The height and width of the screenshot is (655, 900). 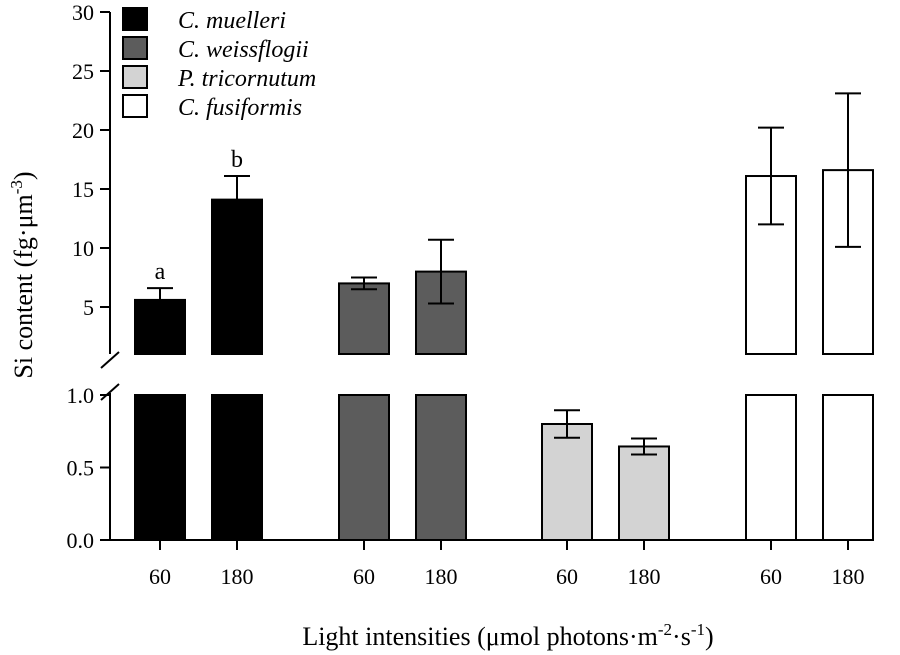 What do you see at coordinates (81, 468) in the screenshot?
I see `y-tick-label: 0.5` at bounding box center [81, 468].